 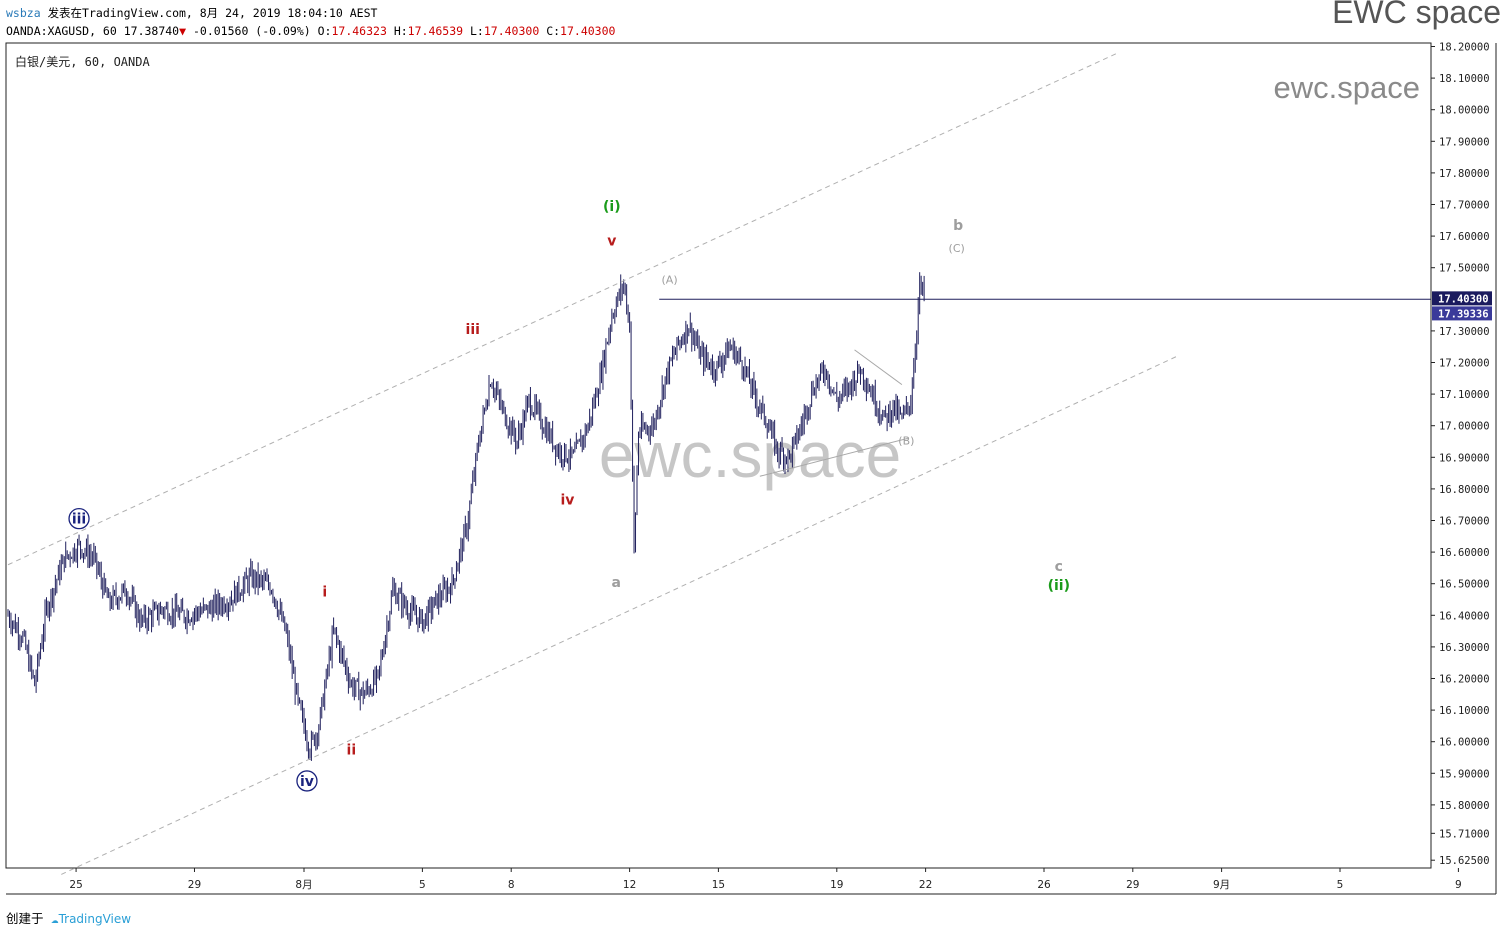 I want to click on footer: 创建于 ☁TradingView, so click(x=68, y=917).